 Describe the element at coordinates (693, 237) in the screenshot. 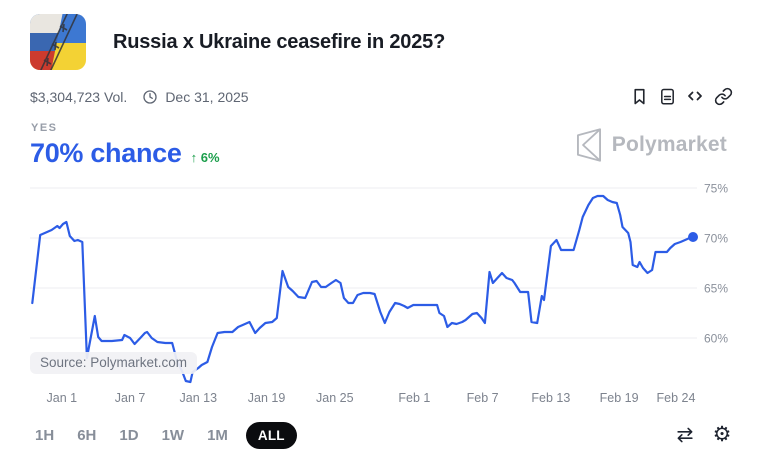

I see `current-price-dot` at that location.